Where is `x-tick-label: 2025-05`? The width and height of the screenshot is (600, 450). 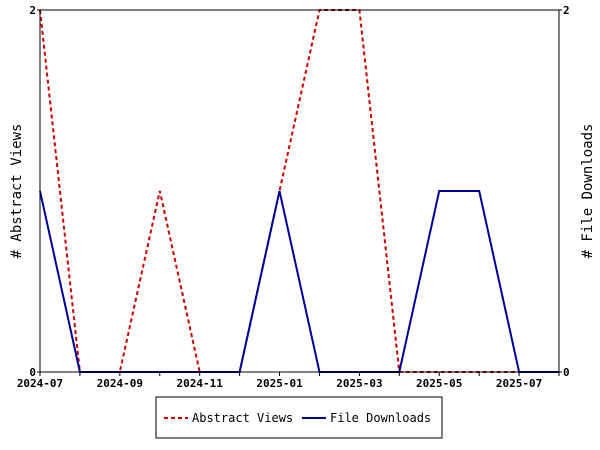
x-tick-label: 2025-05 is located at coordinates (439, 383).